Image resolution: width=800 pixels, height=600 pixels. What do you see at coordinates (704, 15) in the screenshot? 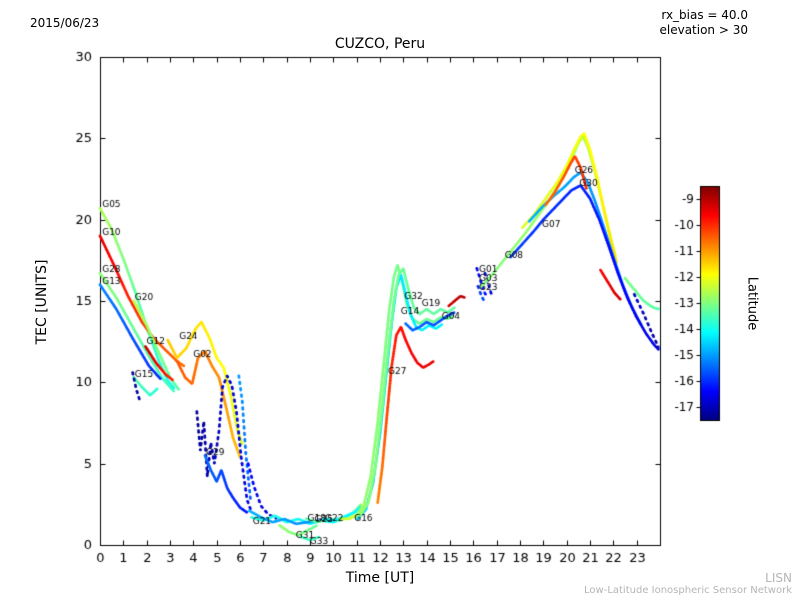
I see `rx-bias-label: rx_bias = 40.0` at bounding box center [704, 15].